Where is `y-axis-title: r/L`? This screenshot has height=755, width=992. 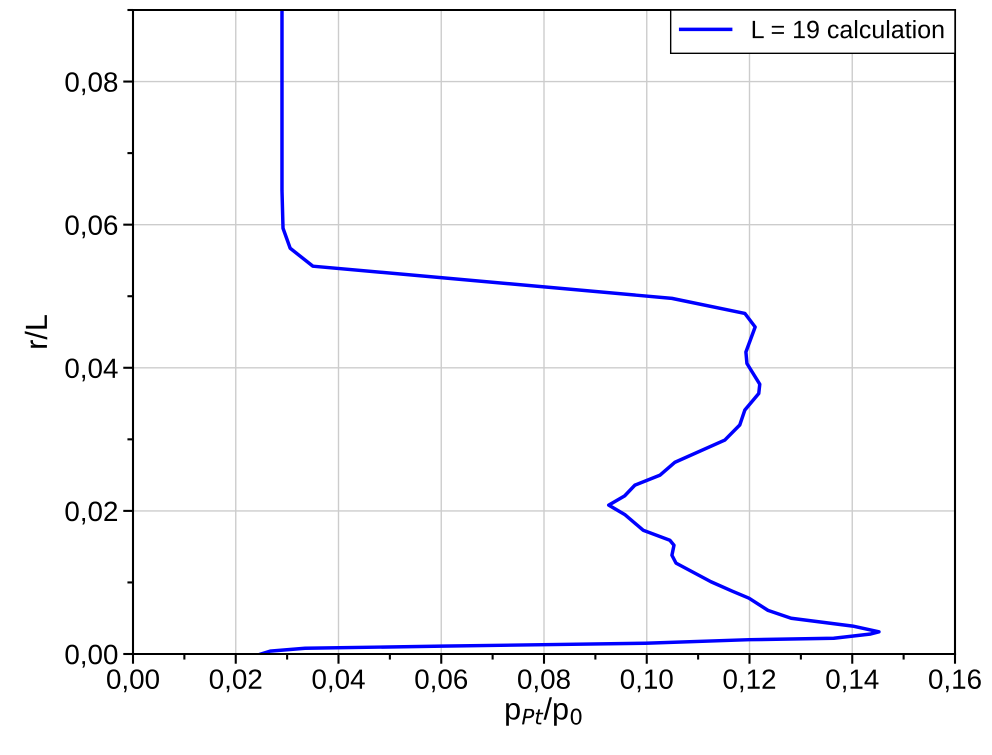
y-axis-title: r/L is located at coordinates (36, 331).